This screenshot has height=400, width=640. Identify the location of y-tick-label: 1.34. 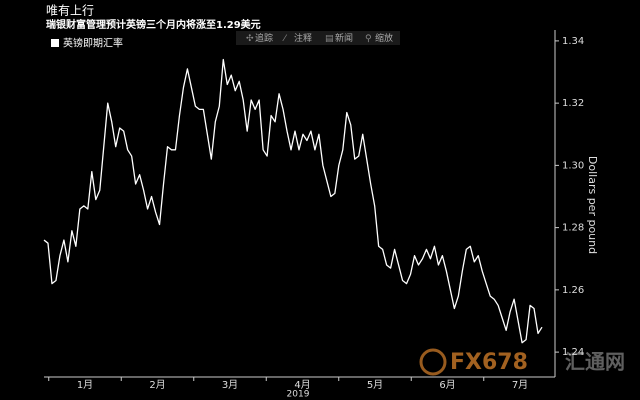
(573, 41).